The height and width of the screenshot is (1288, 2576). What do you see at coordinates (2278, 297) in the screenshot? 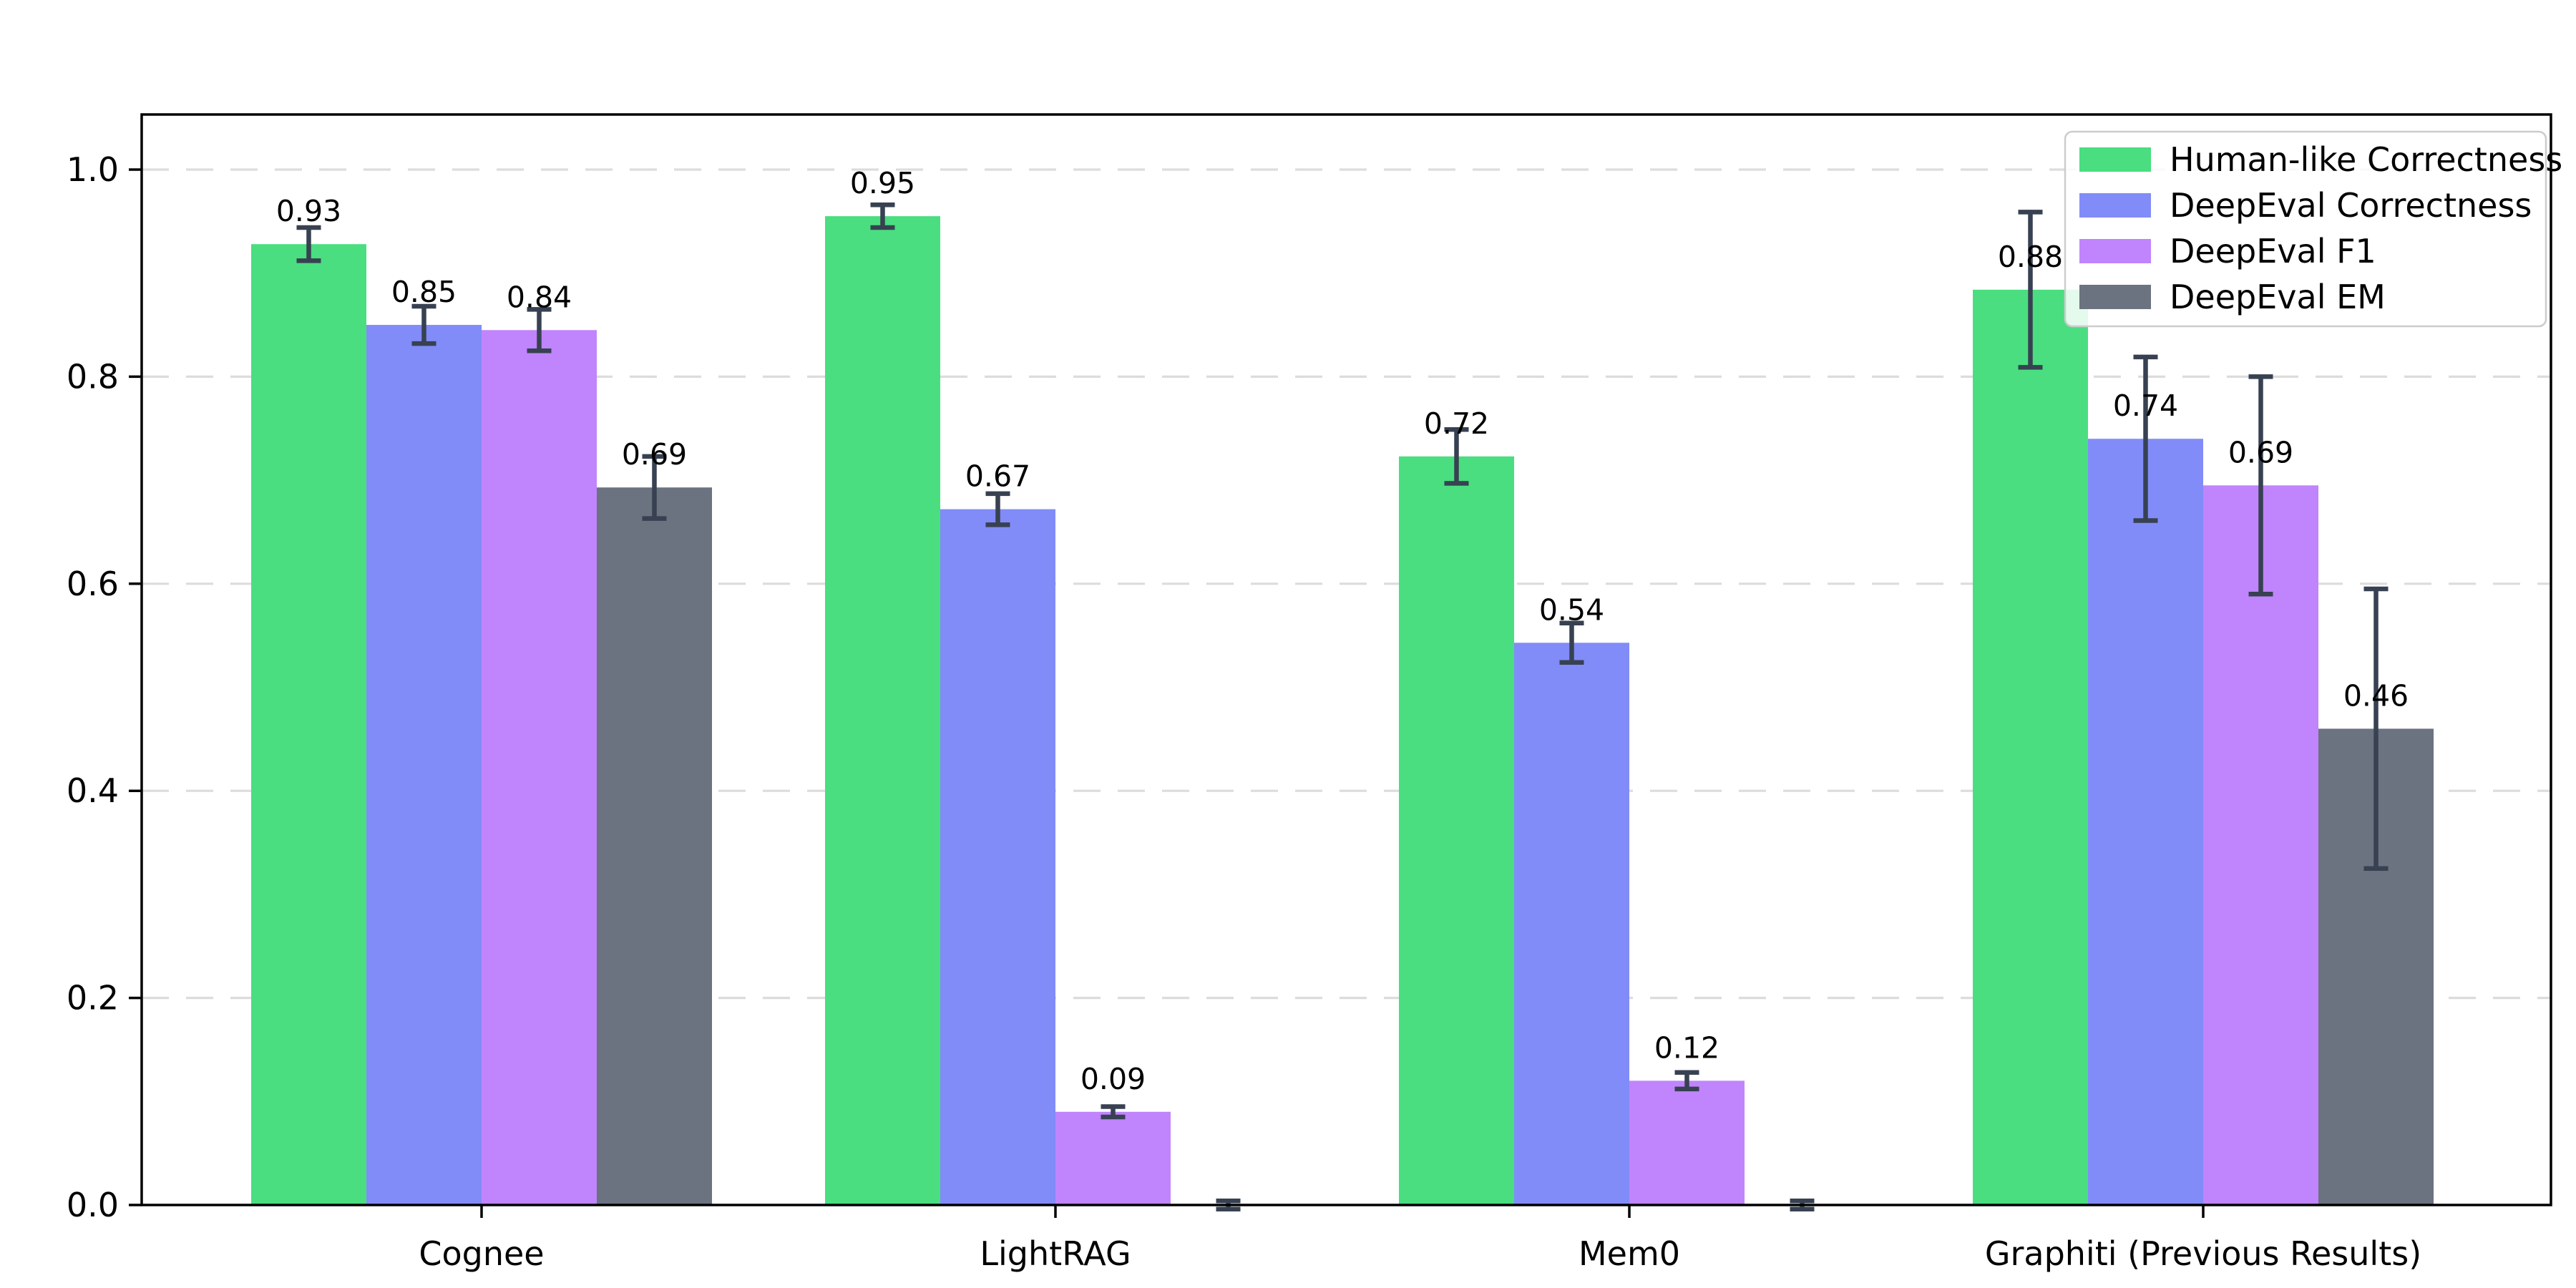
I see `legend-label: DeepEval EM` at bounding box center [2278, 297].